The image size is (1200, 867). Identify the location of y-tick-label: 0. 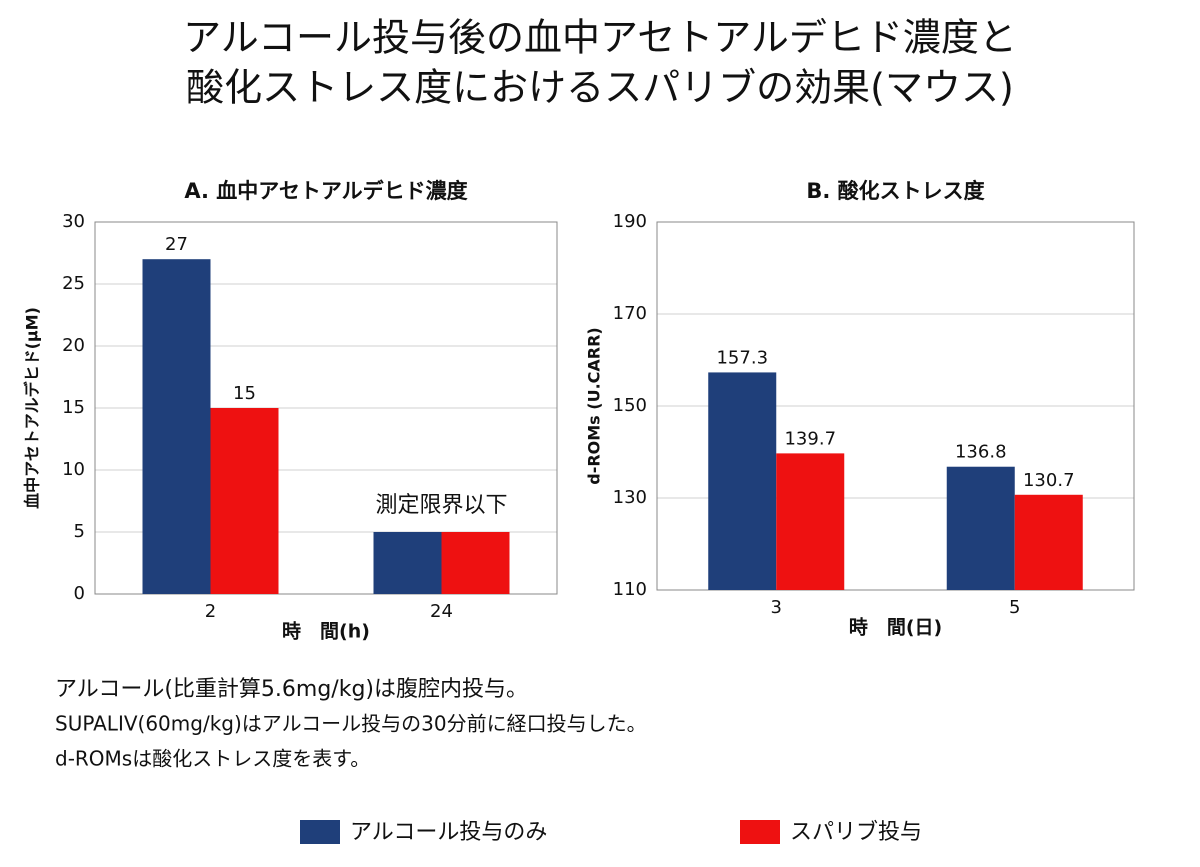
(79, 593).